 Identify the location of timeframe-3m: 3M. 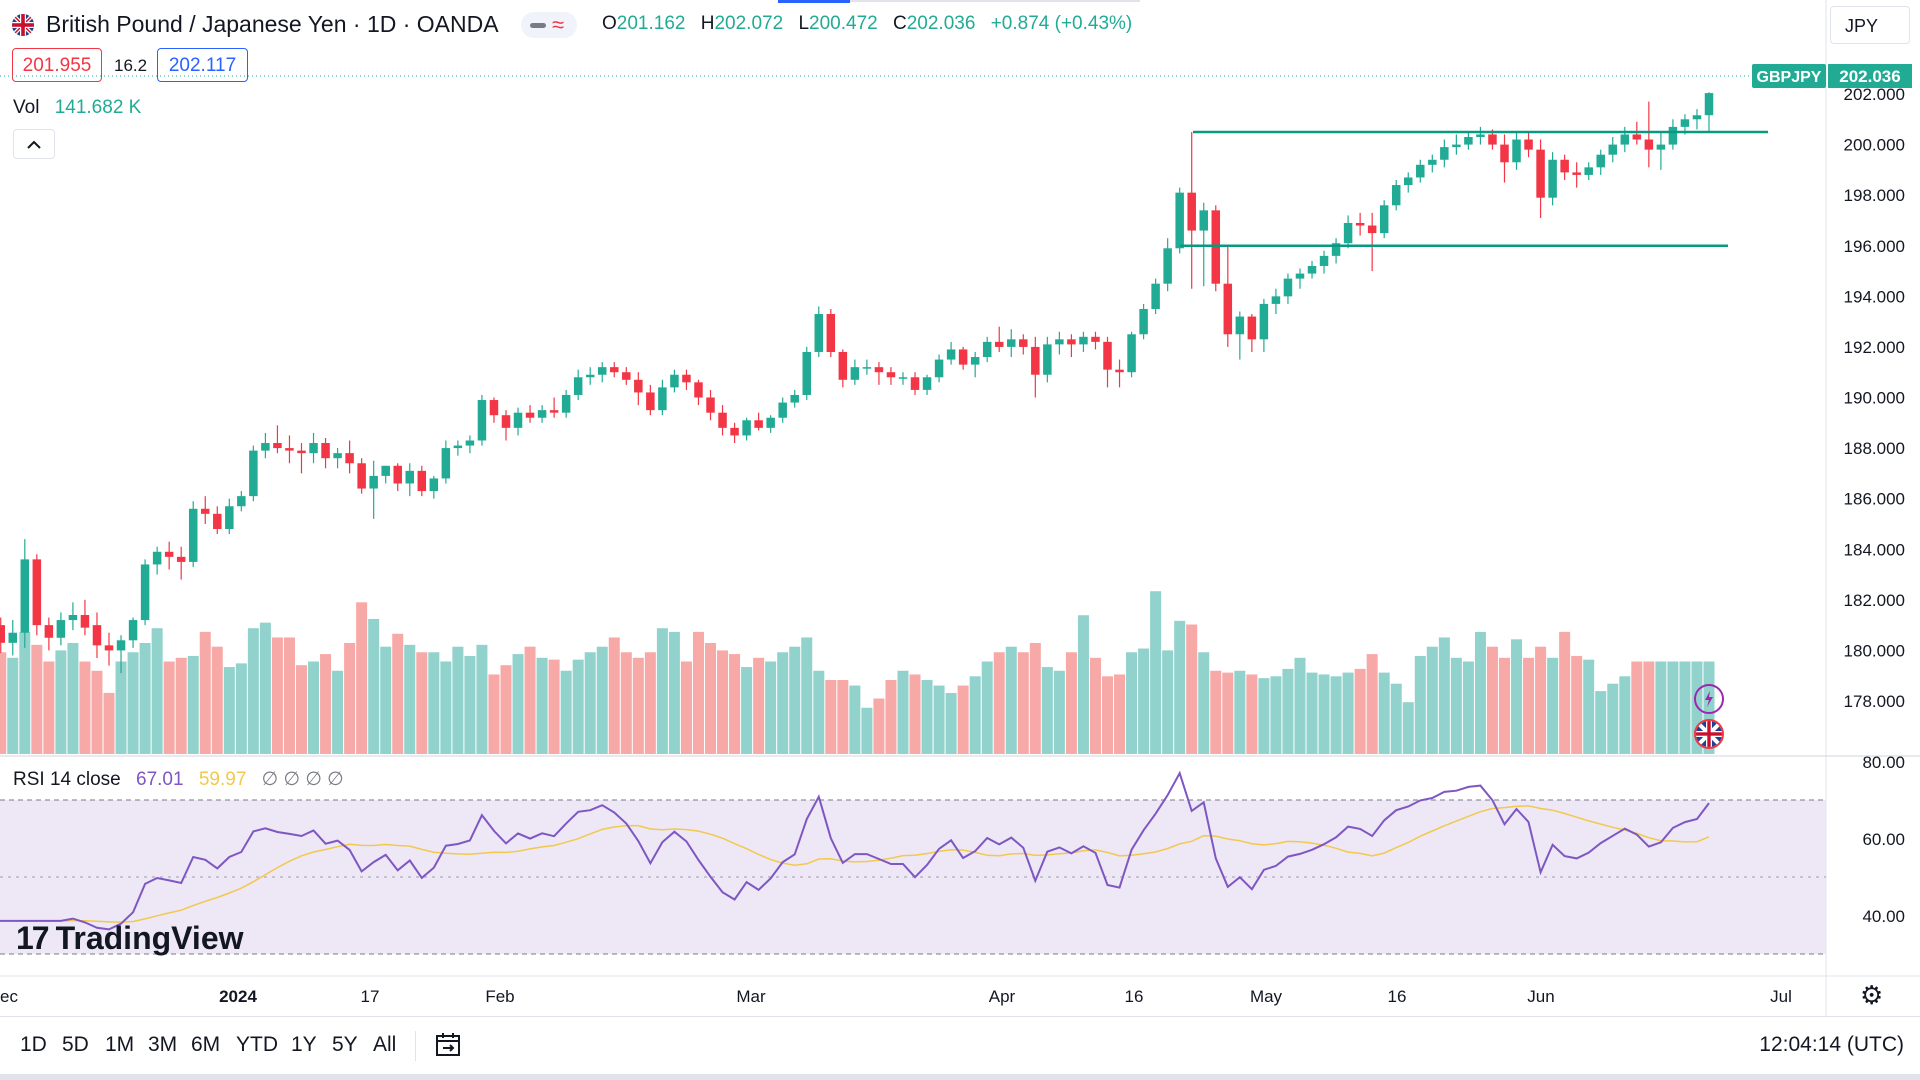
(163, 1044).